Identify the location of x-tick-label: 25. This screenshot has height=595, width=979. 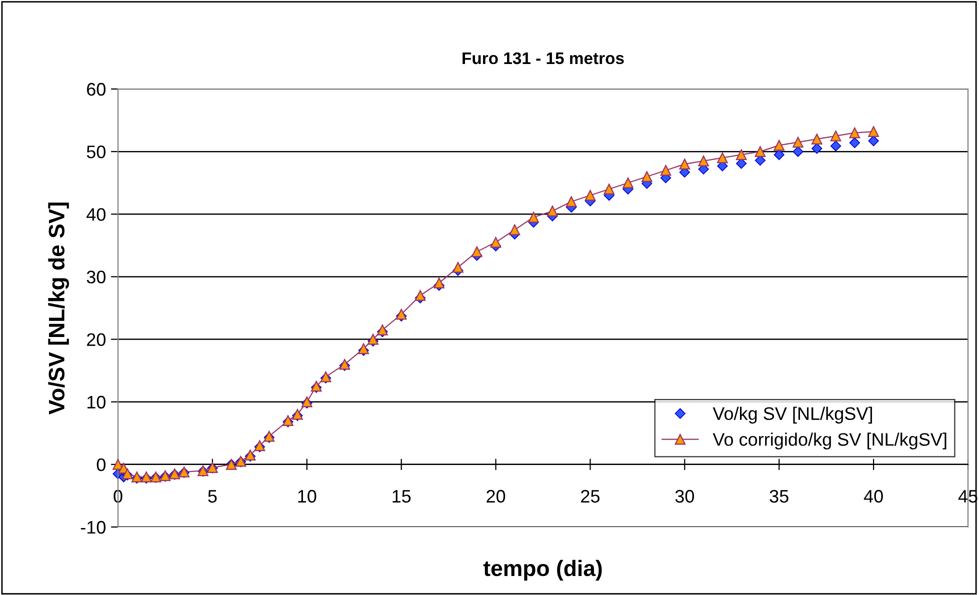
(590, 496).